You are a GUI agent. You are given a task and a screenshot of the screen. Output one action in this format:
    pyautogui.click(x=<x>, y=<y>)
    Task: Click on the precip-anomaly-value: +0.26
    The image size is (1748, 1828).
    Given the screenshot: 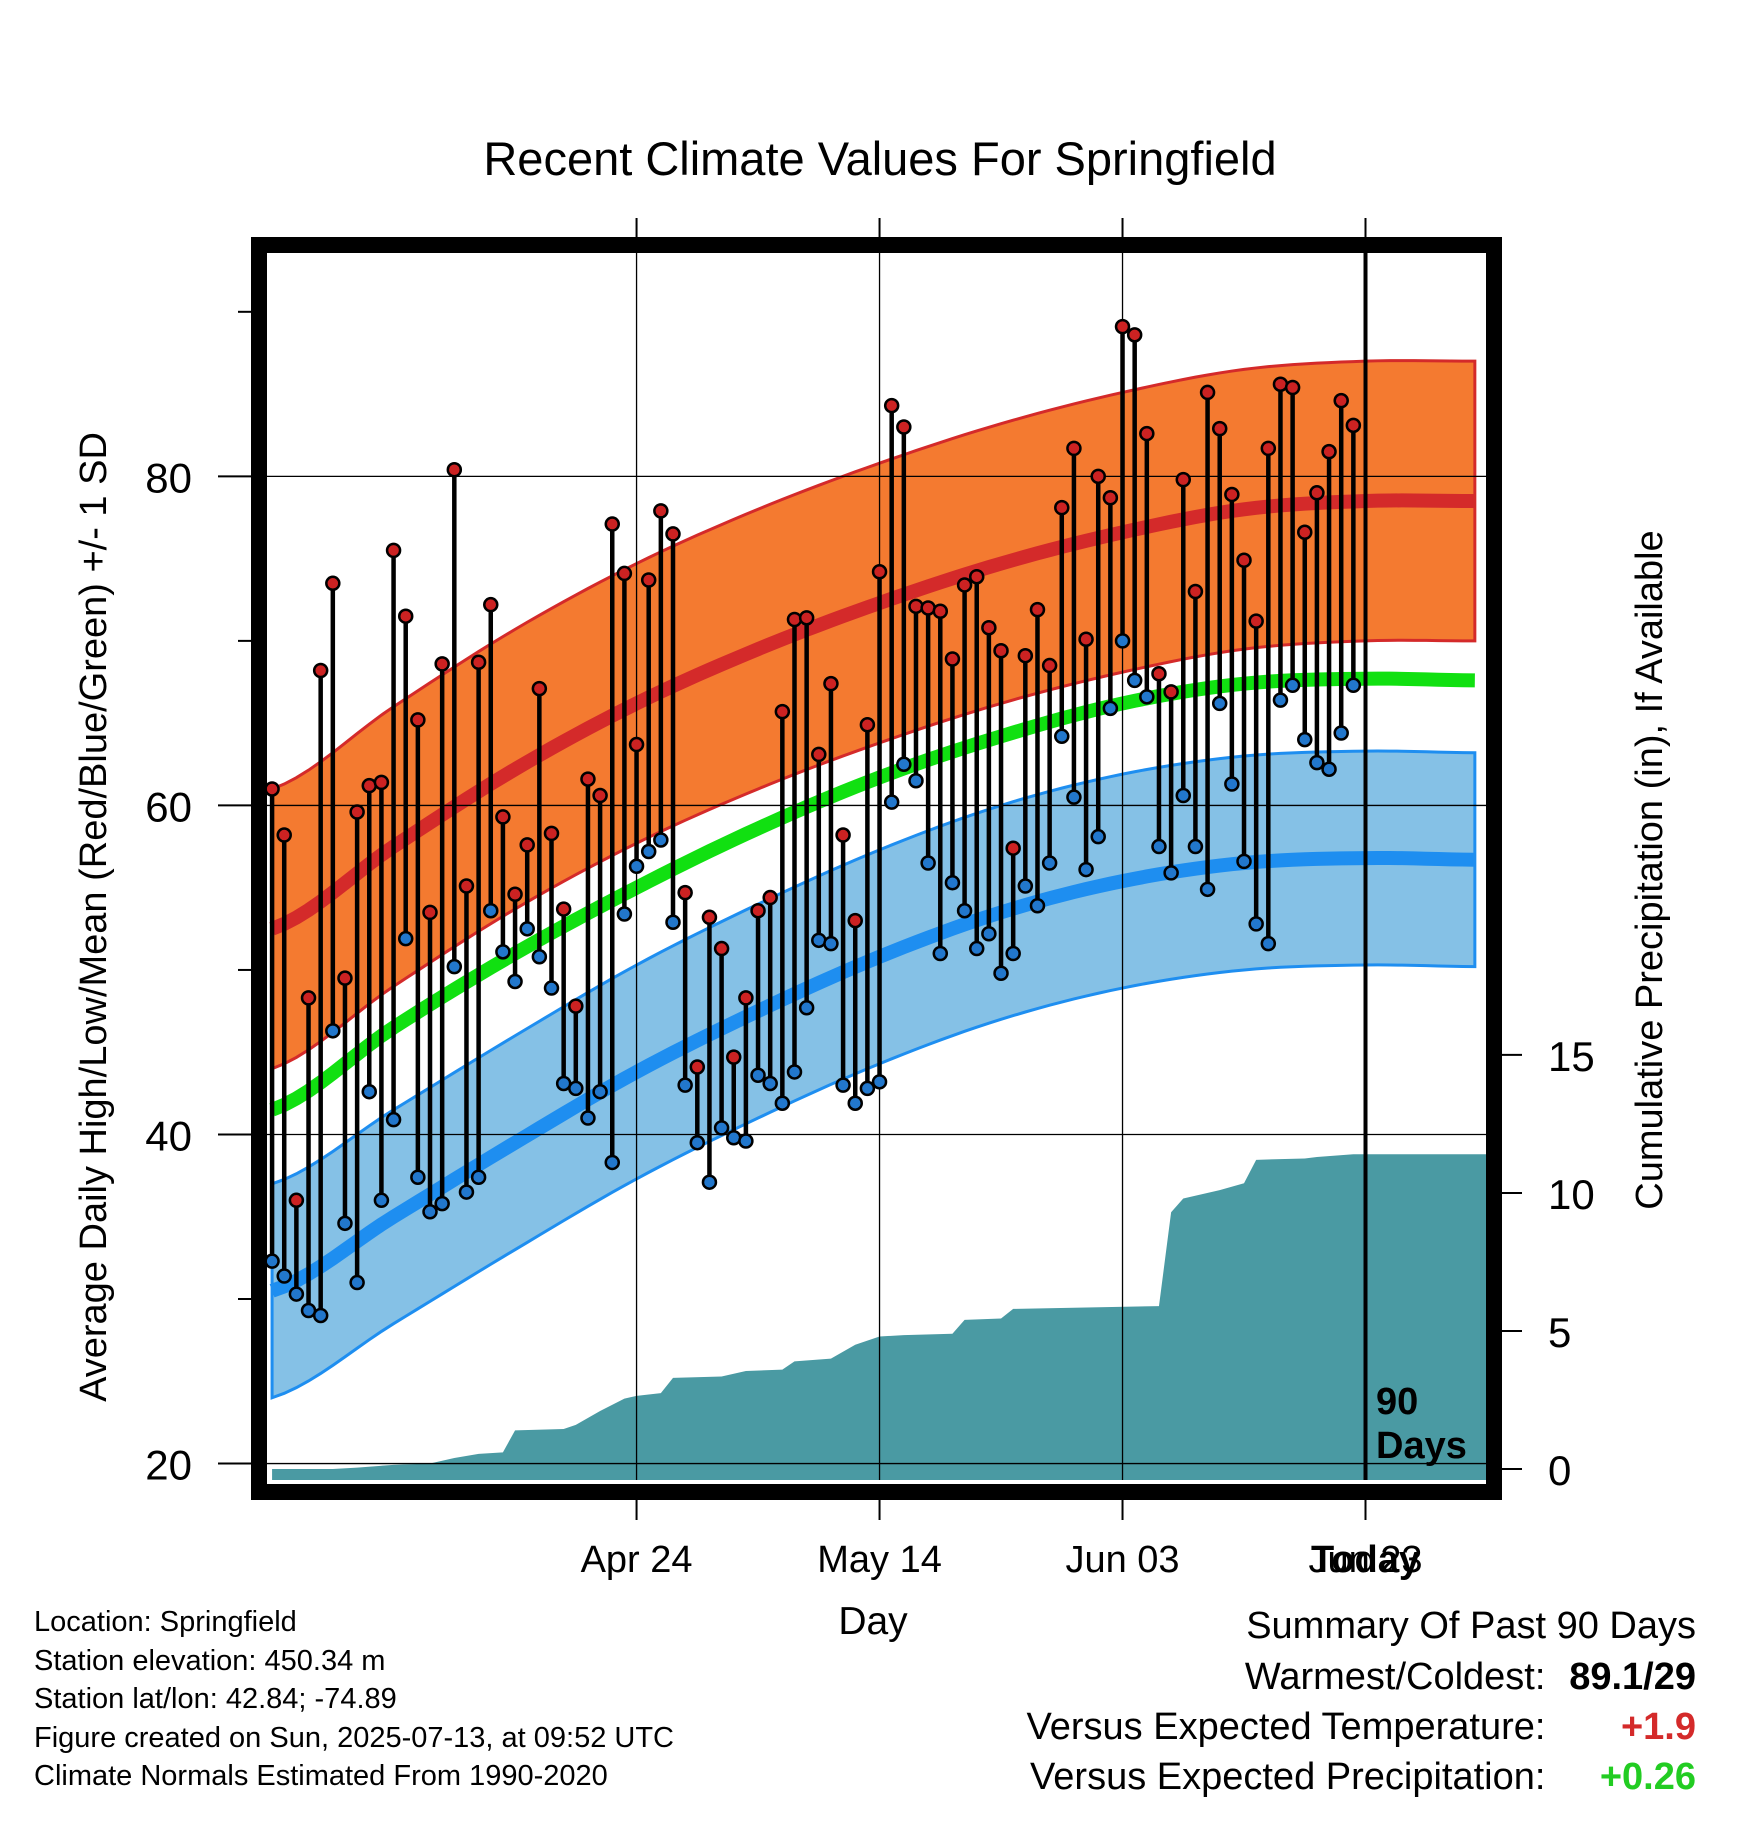 What is the action you would take?
    pyautogui.click(x=1647, y=1777)
    